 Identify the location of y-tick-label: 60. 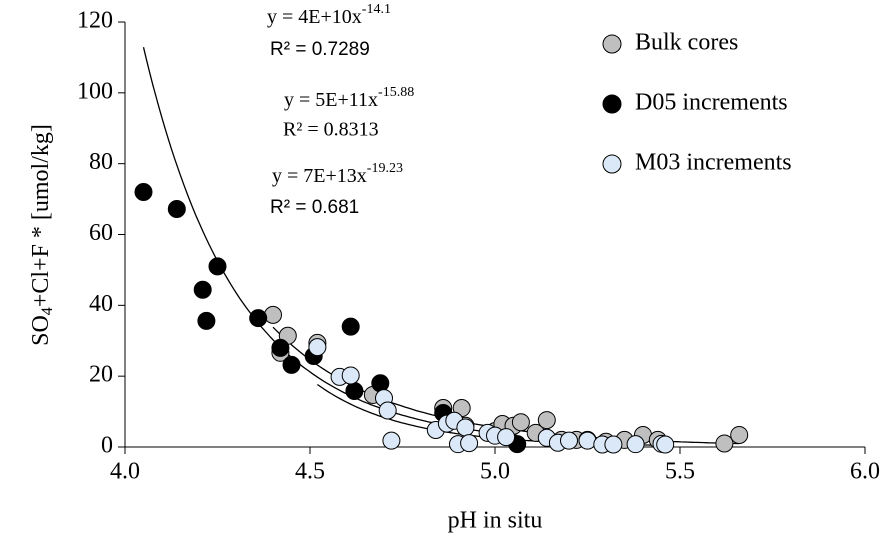
(101, 233).